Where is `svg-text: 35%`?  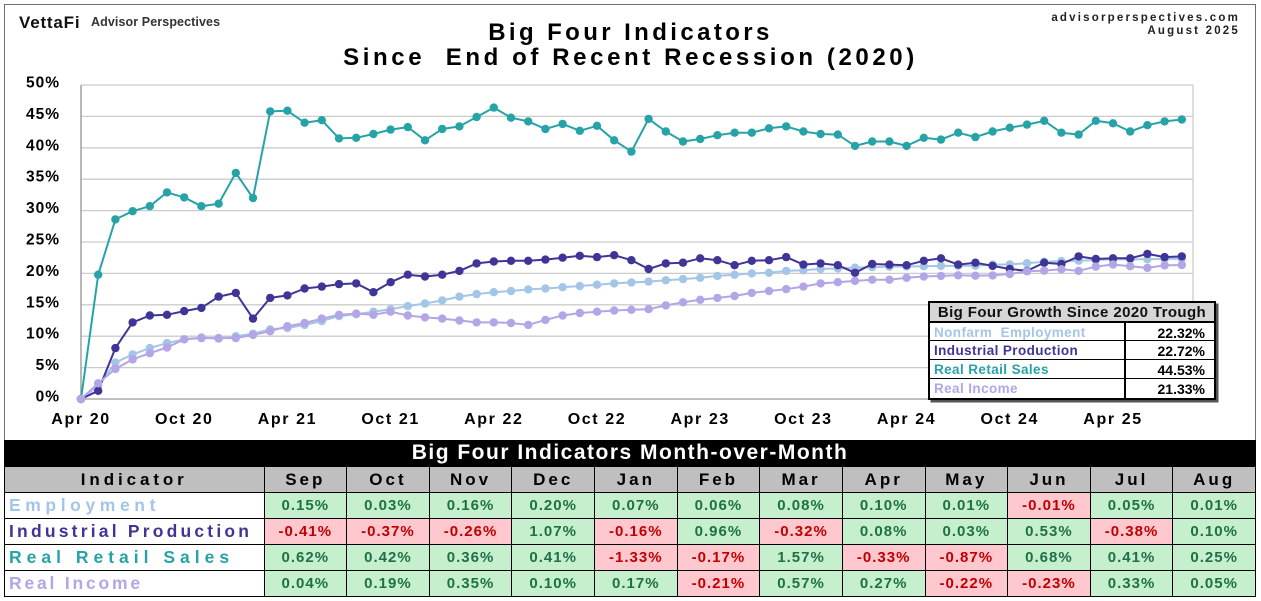
svg-text: 35% is located at coordinates (43, 177).